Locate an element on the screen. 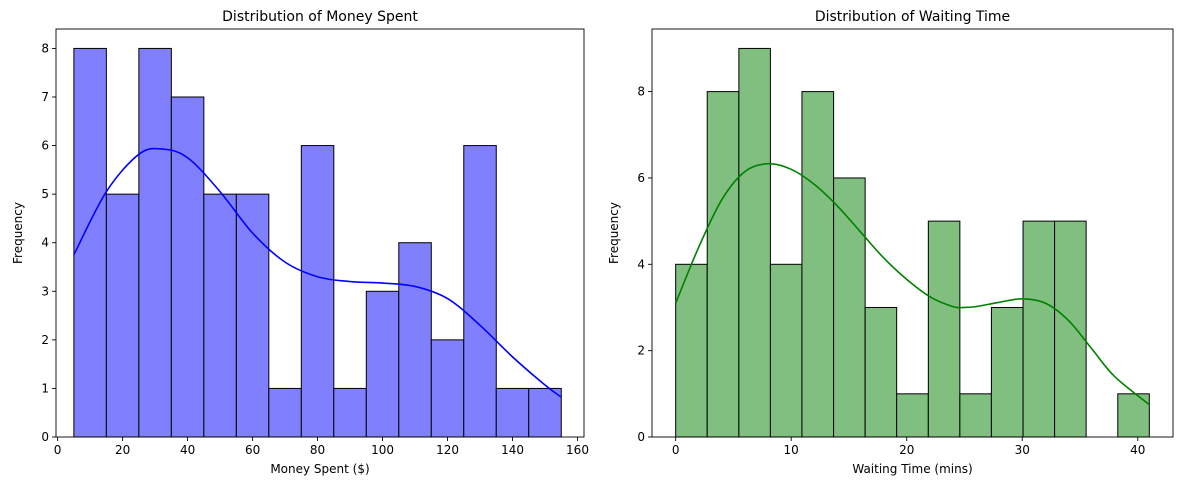 The width and height of the screenshot is (1189, 490). x-tick-label: 30 is located at coordinates (1022, 450).